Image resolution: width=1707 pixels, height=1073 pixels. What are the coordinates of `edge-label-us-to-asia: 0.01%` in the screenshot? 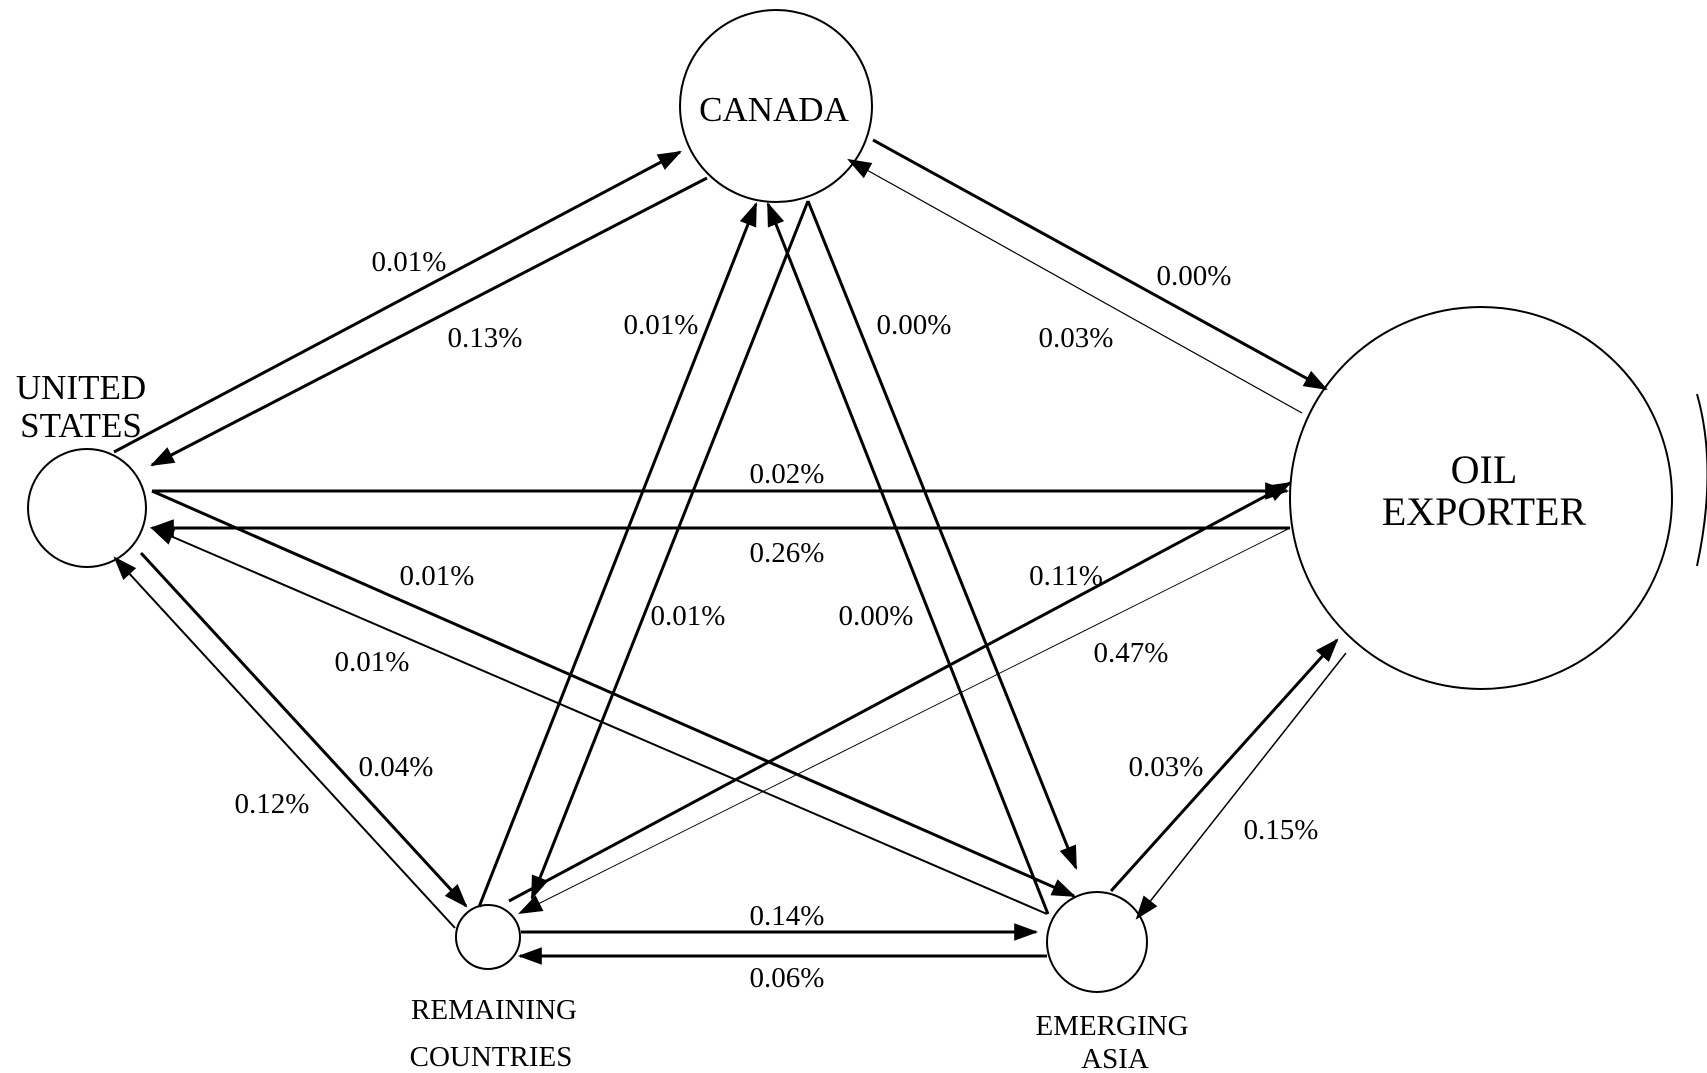 It's located at (437, 576).